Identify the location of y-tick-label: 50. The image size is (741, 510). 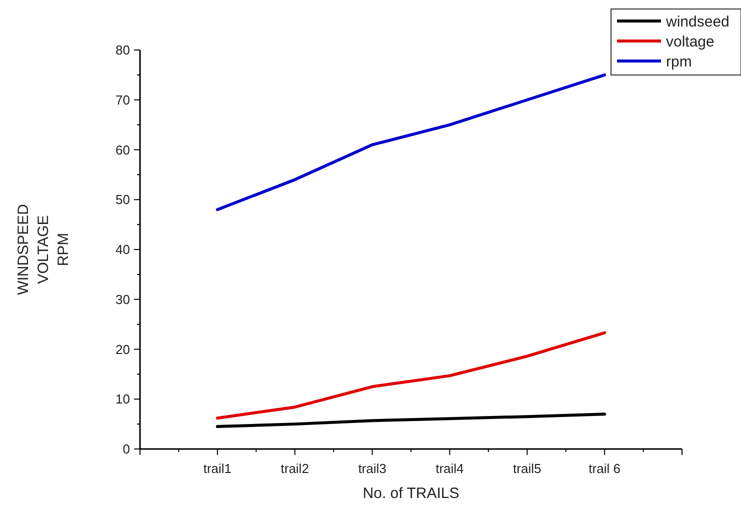
(123, 200).